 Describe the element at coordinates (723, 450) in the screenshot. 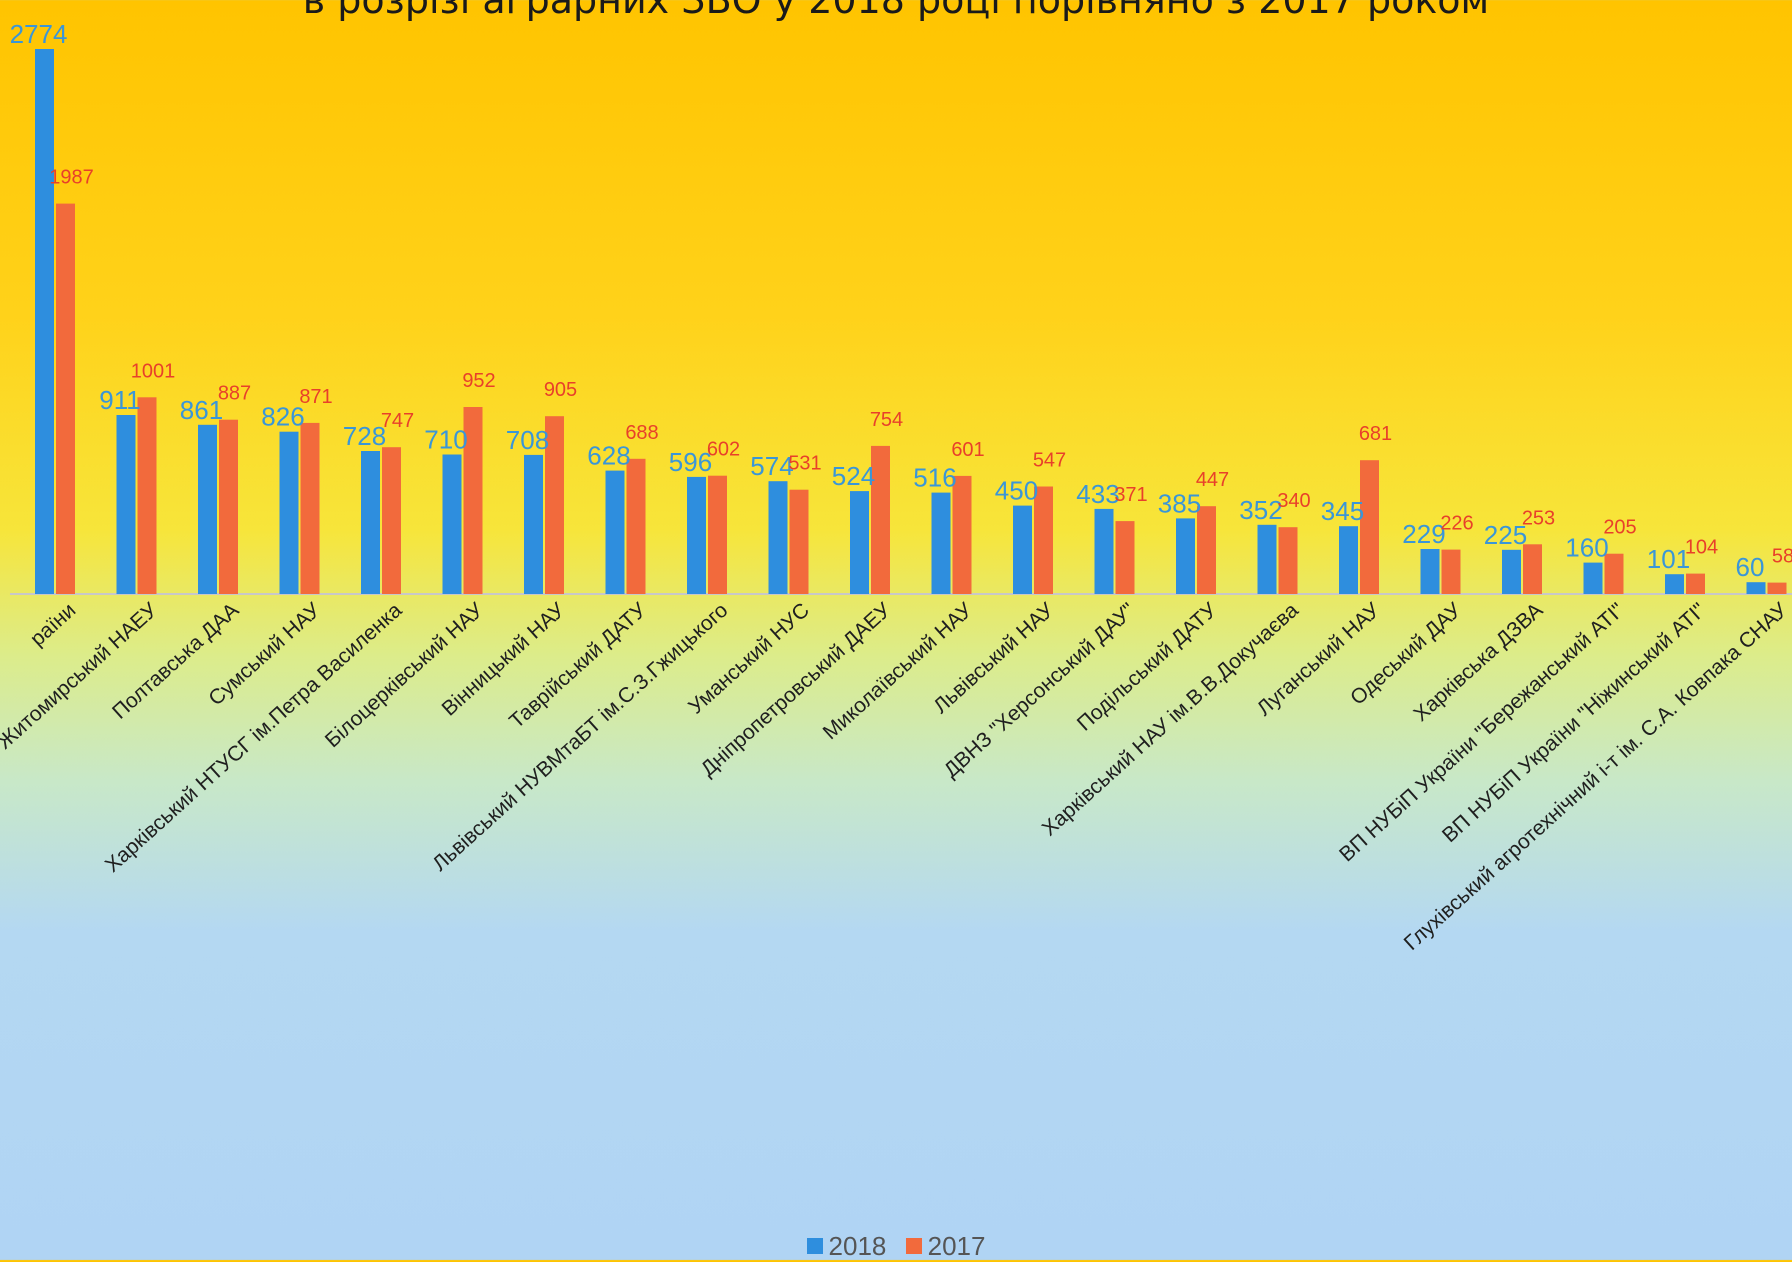

I see `value-label-2017-8: 602` at that location.